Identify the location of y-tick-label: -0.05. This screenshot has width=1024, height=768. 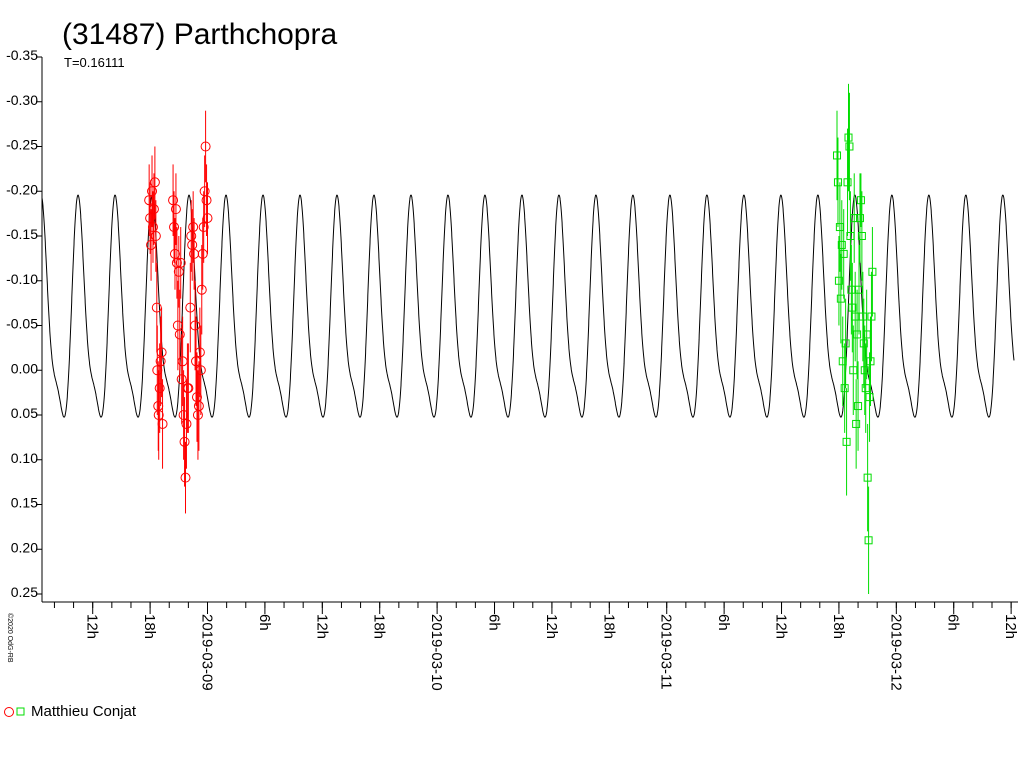
(22, 324).